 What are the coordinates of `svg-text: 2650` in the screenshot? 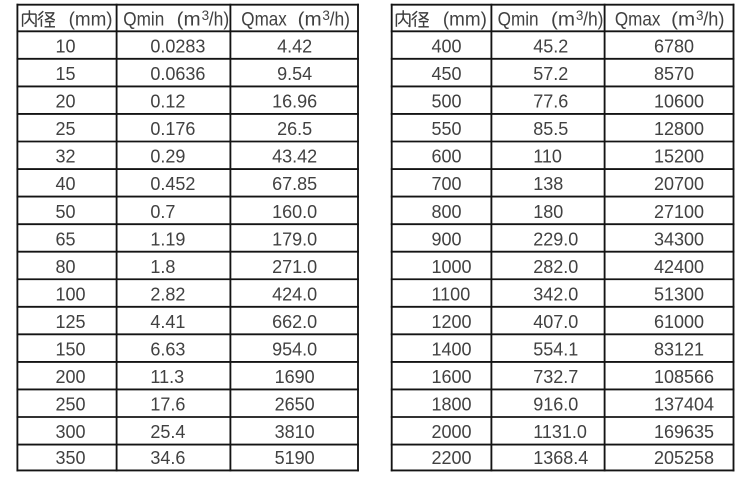 It's located at (295, 405).